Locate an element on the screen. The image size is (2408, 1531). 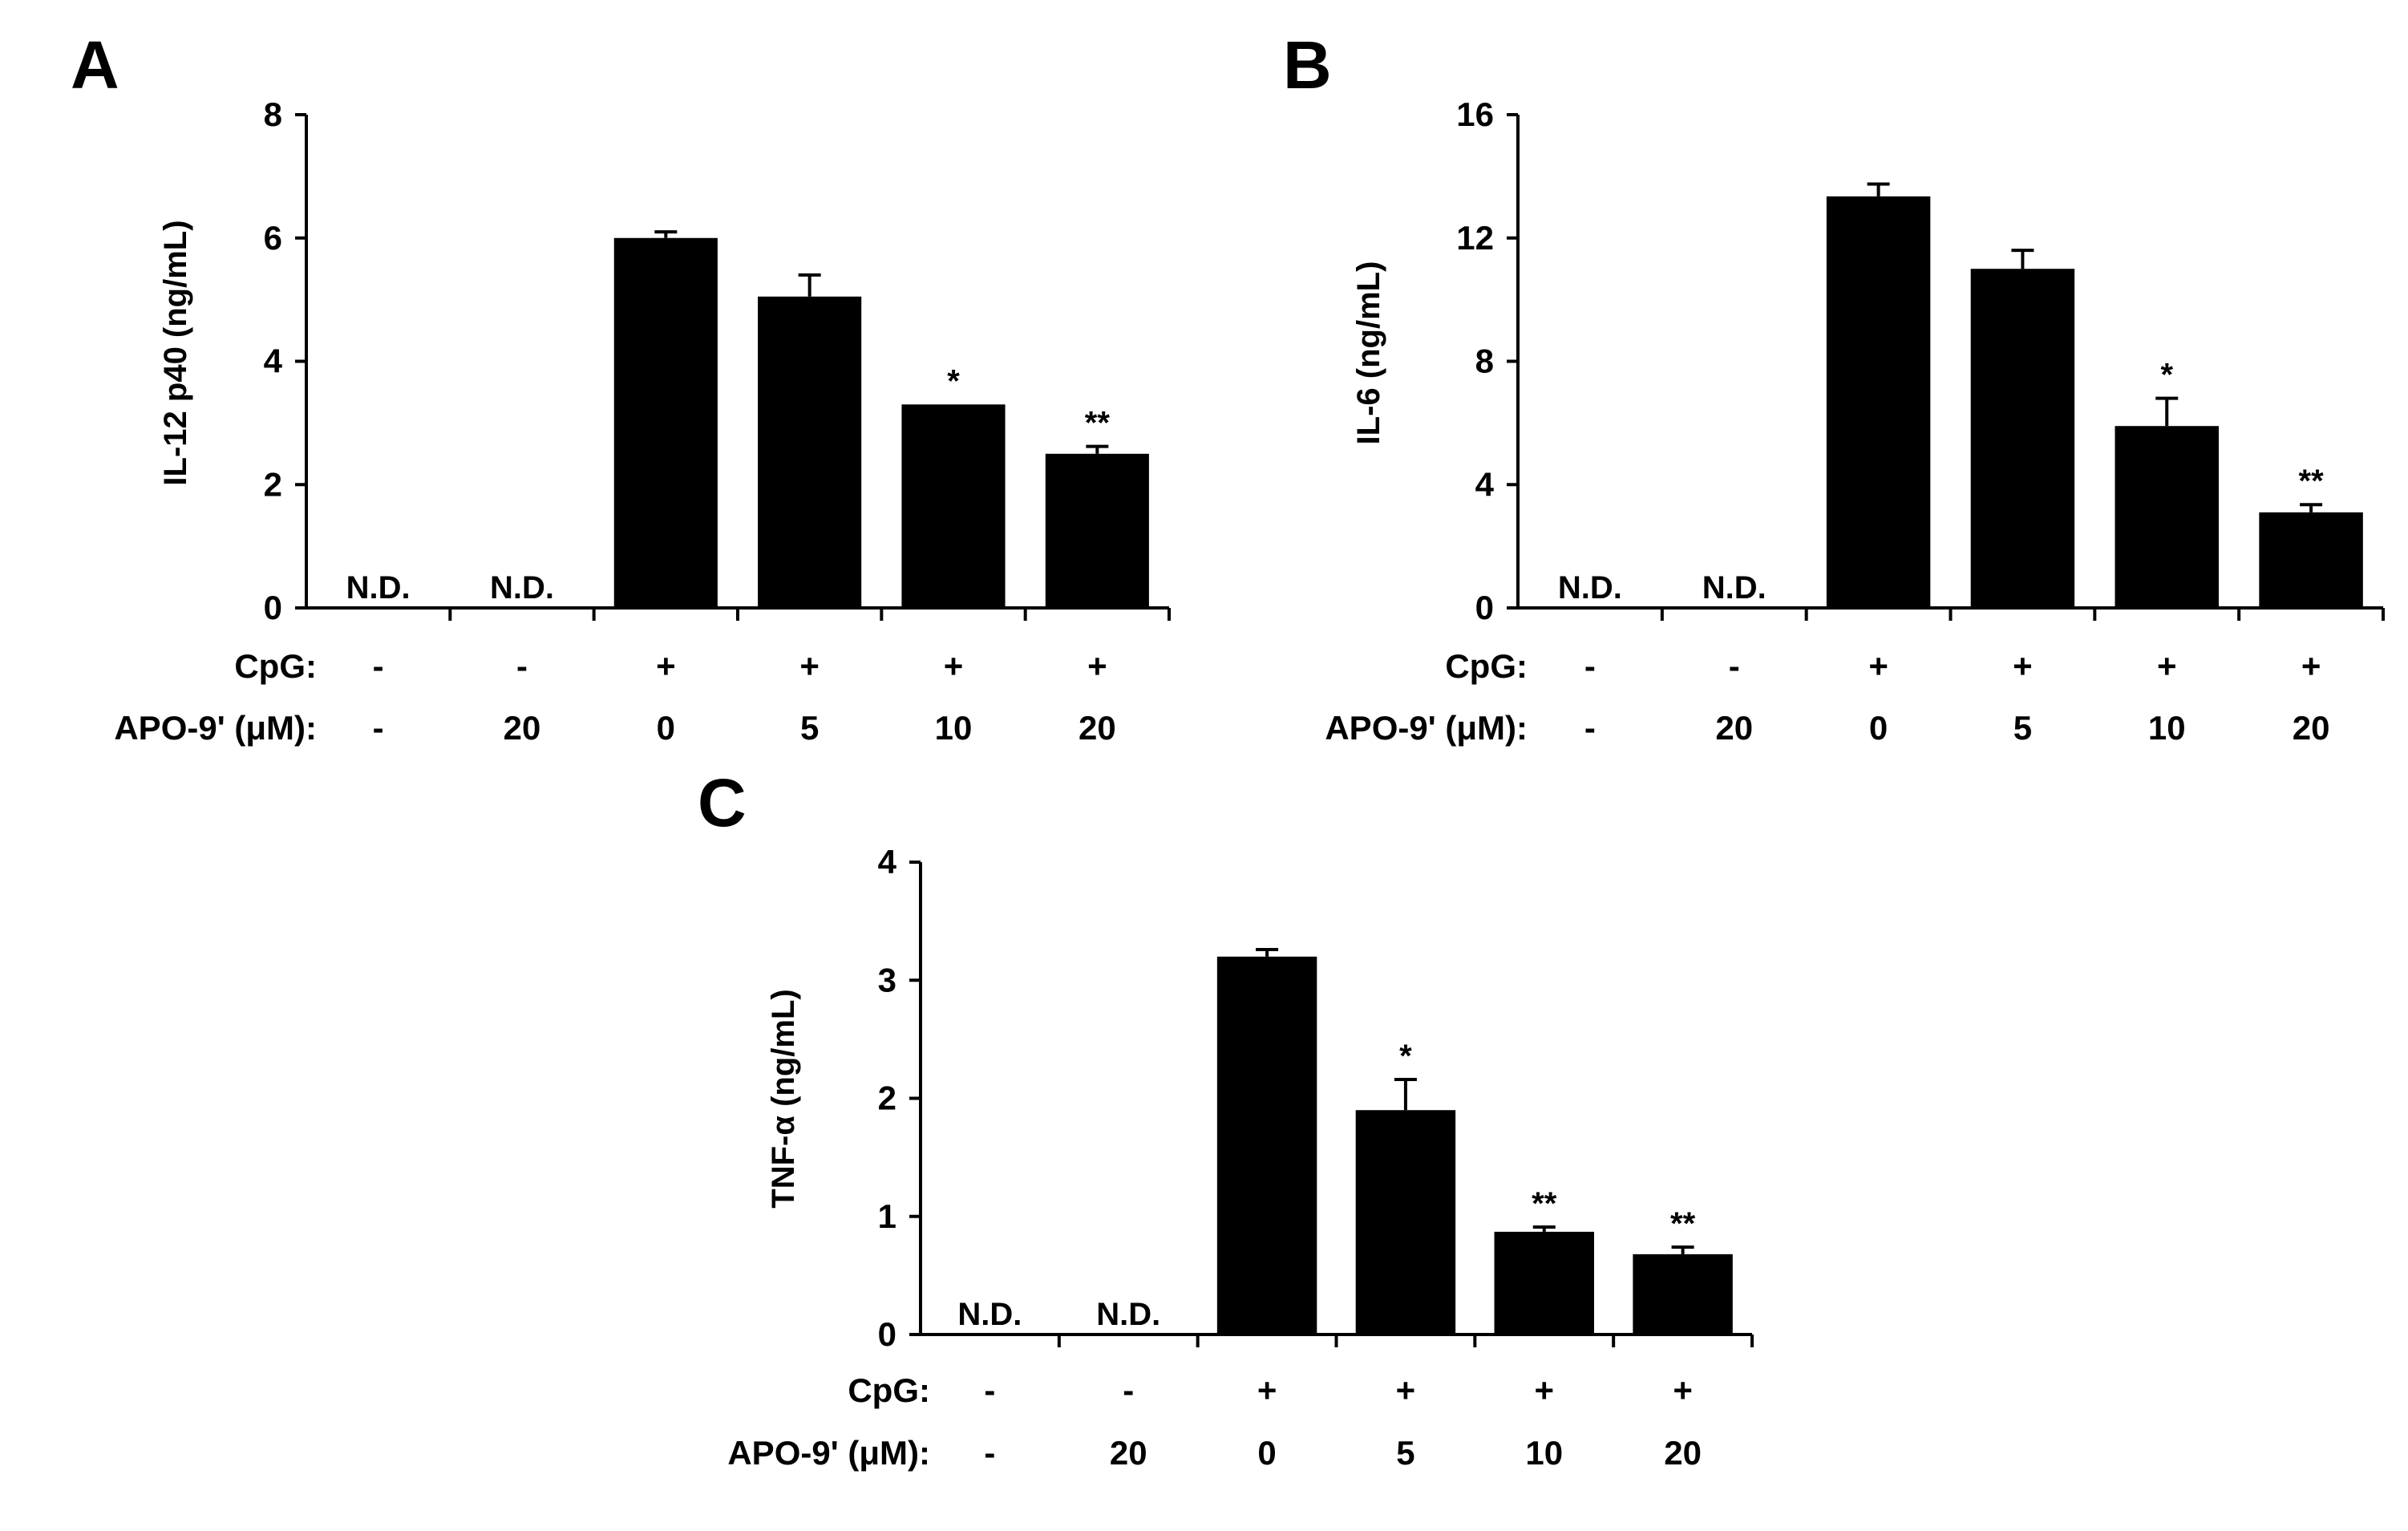
panel-letter: C is located at coordinates (723, 802).